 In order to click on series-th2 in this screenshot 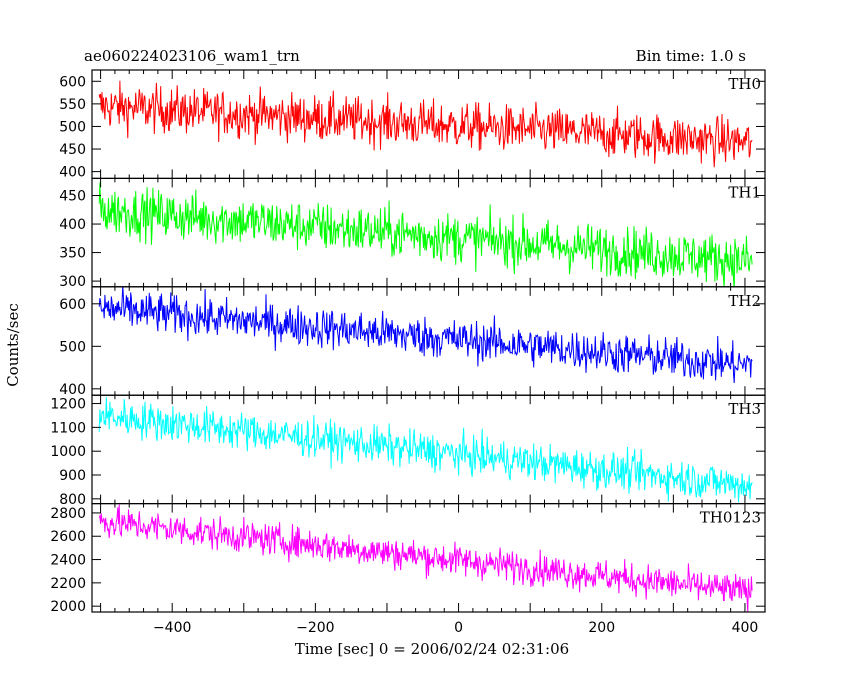, I will do `click(425, 335)`.